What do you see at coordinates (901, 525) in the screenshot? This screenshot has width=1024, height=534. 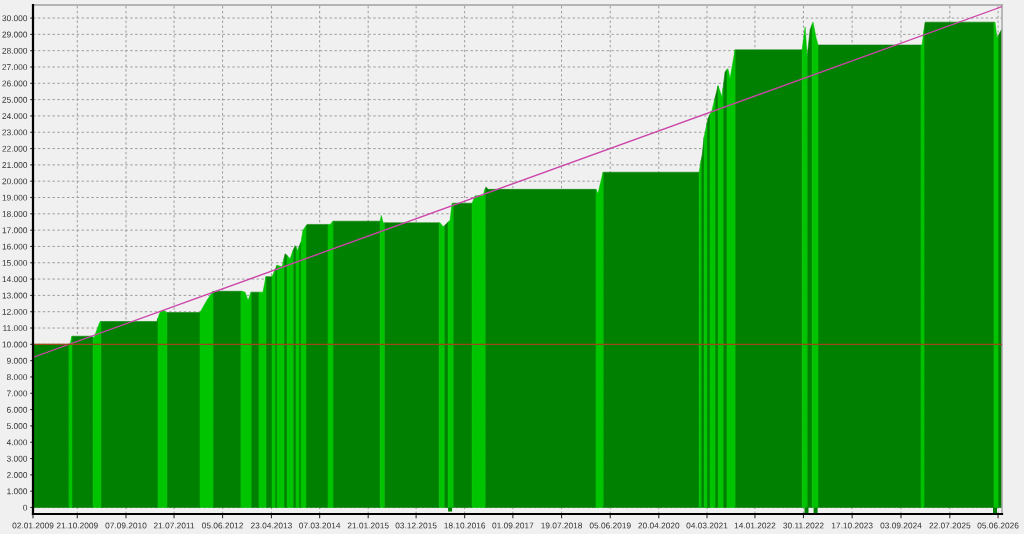 I see `x-tick-label: 03.09.2024` at bounding box center [901, 525].